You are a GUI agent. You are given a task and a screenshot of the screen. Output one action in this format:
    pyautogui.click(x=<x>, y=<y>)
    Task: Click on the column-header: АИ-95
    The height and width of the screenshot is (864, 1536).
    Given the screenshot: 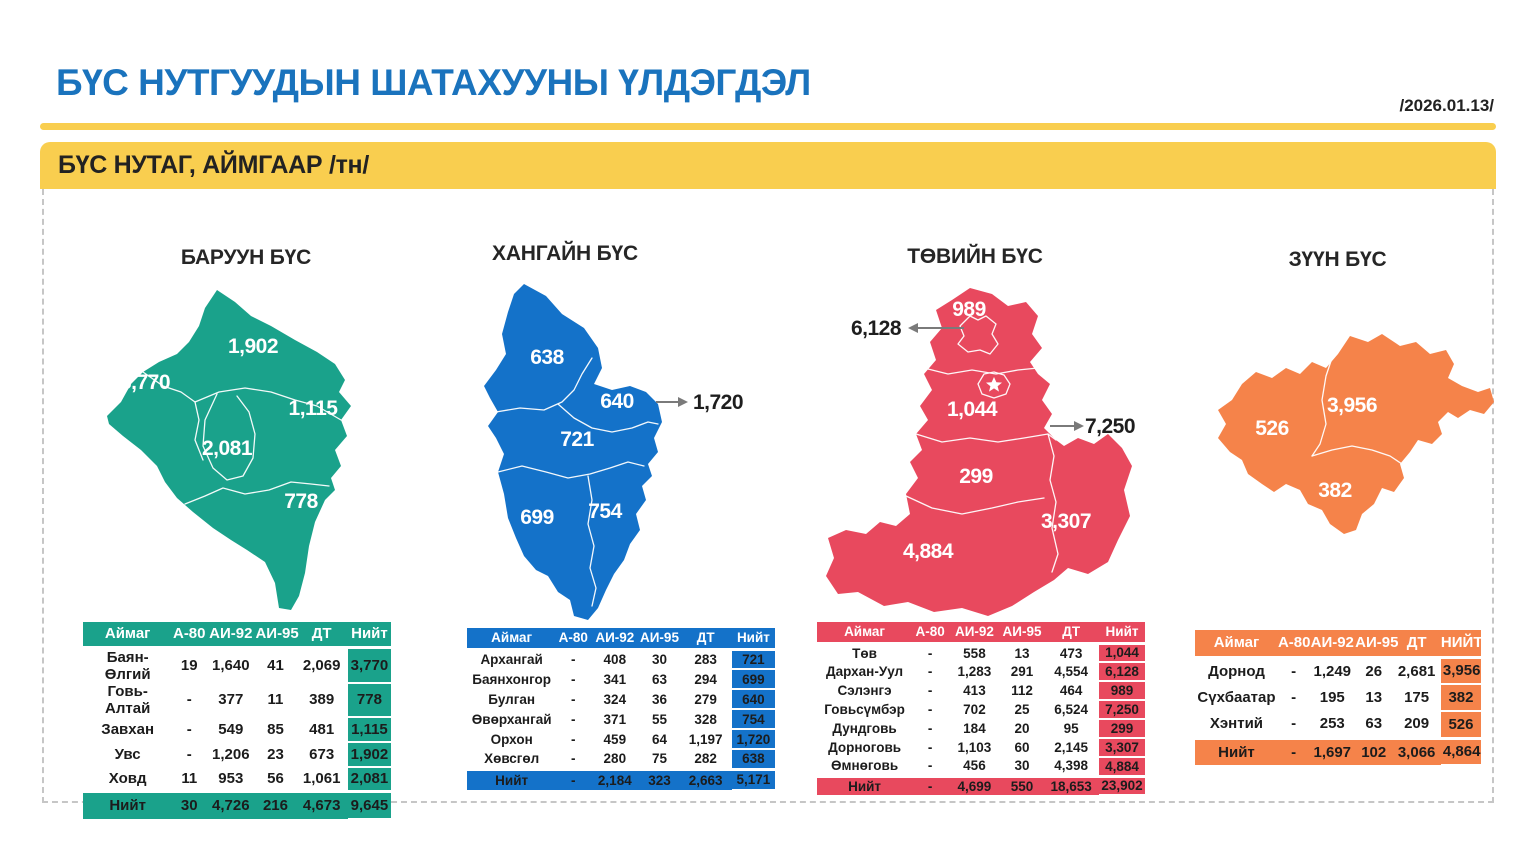 What is the action you would take?
    pyautogui.click(x=277, y=635)
    